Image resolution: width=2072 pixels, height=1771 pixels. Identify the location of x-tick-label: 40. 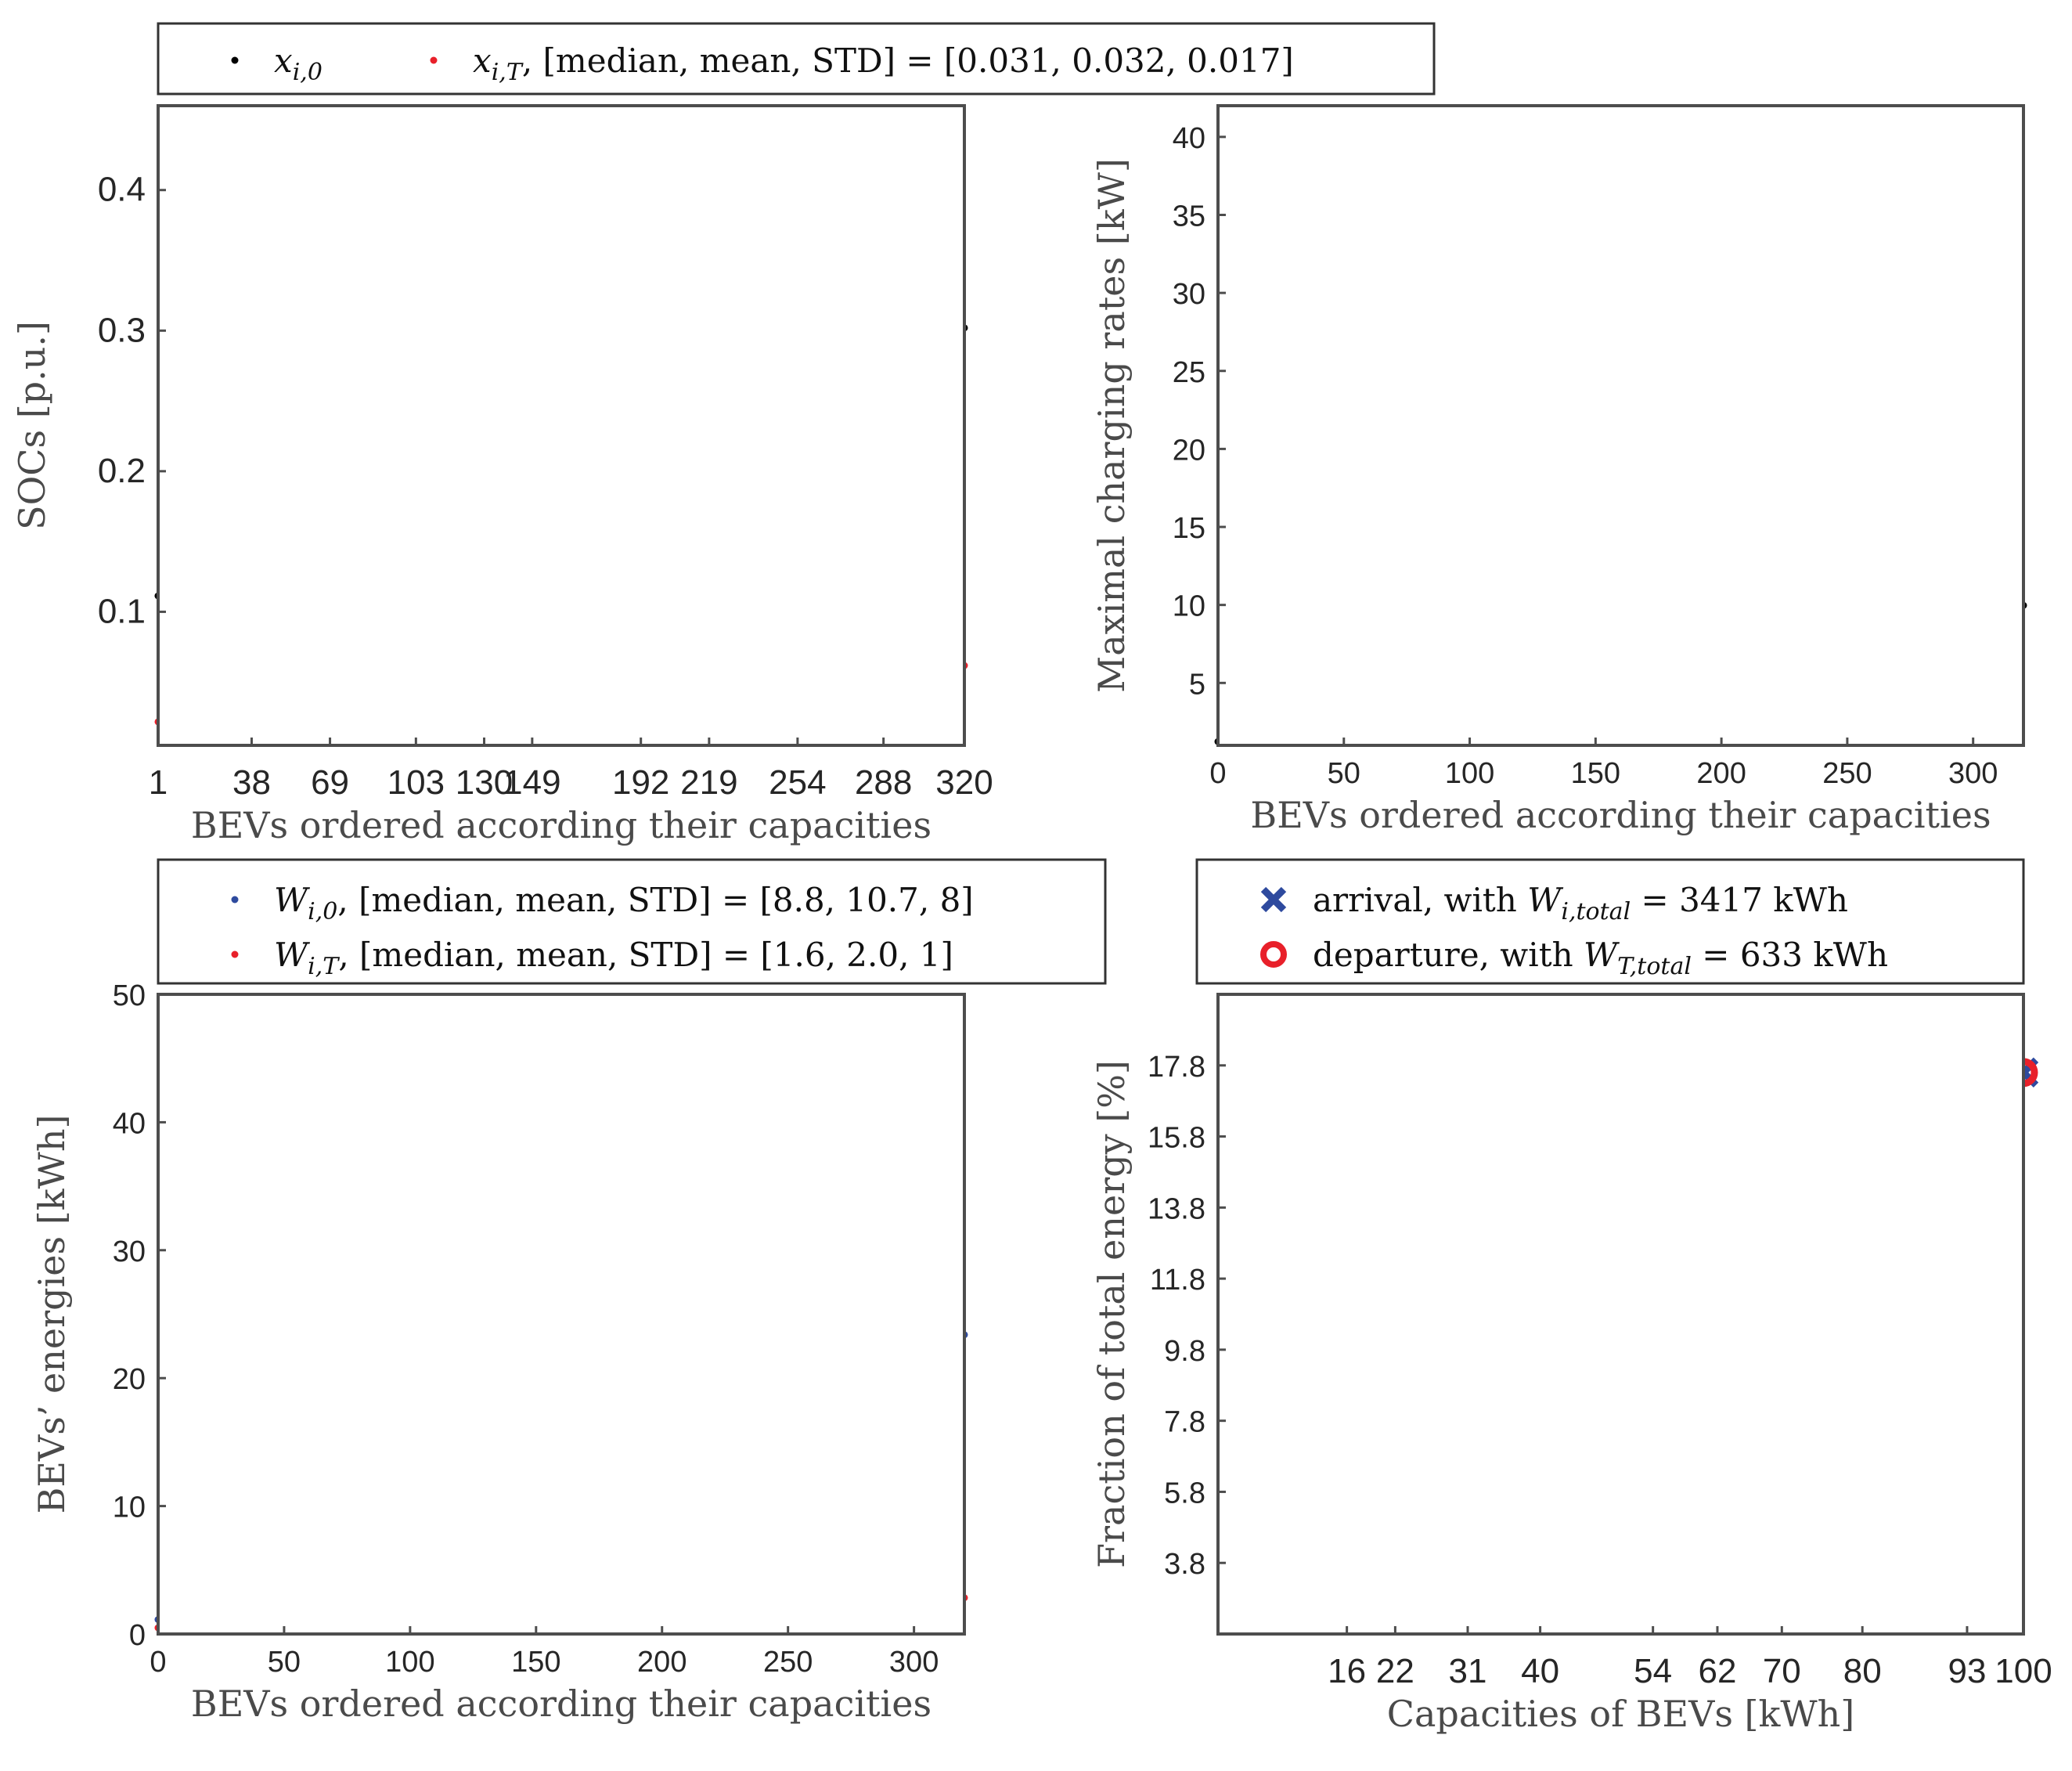
(1540, 1671).